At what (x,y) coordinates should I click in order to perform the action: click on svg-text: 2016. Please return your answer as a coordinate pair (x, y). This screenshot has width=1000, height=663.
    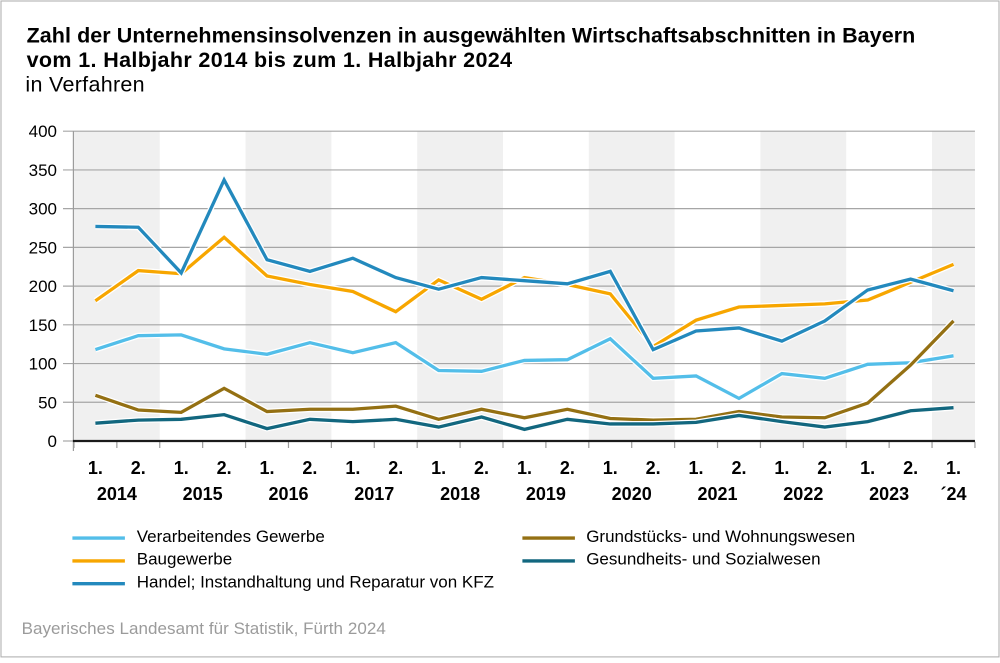
    Looking at the image, I should click on (288, 494).